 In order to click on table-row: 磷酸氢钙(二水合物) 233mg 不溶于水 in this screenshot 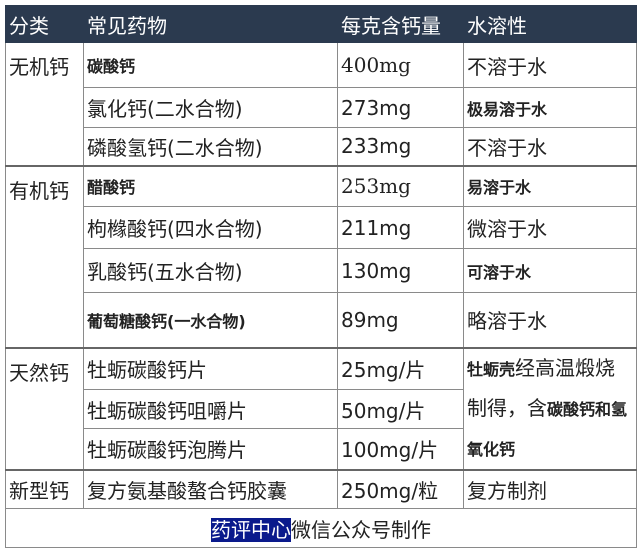, I will do `click(321, 146)`.